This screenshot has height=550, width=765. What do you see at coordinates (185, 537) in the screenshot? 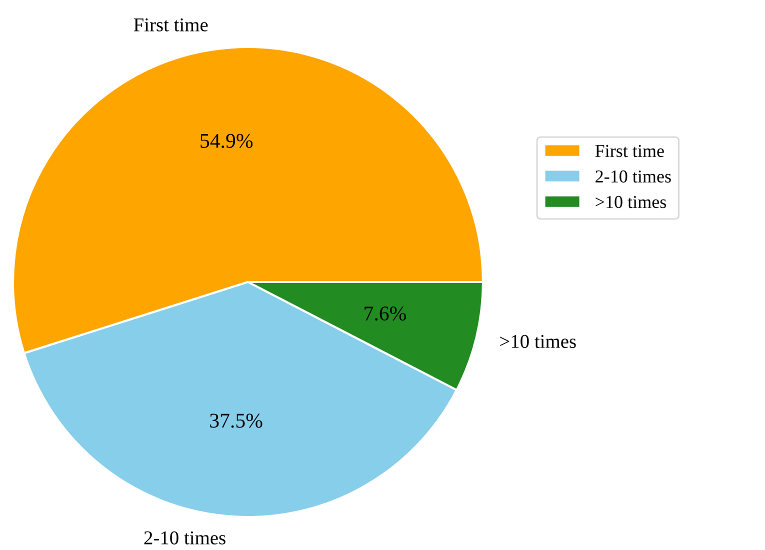
I see `slice-label: 2-10 times` at bounding box center [185, 537].